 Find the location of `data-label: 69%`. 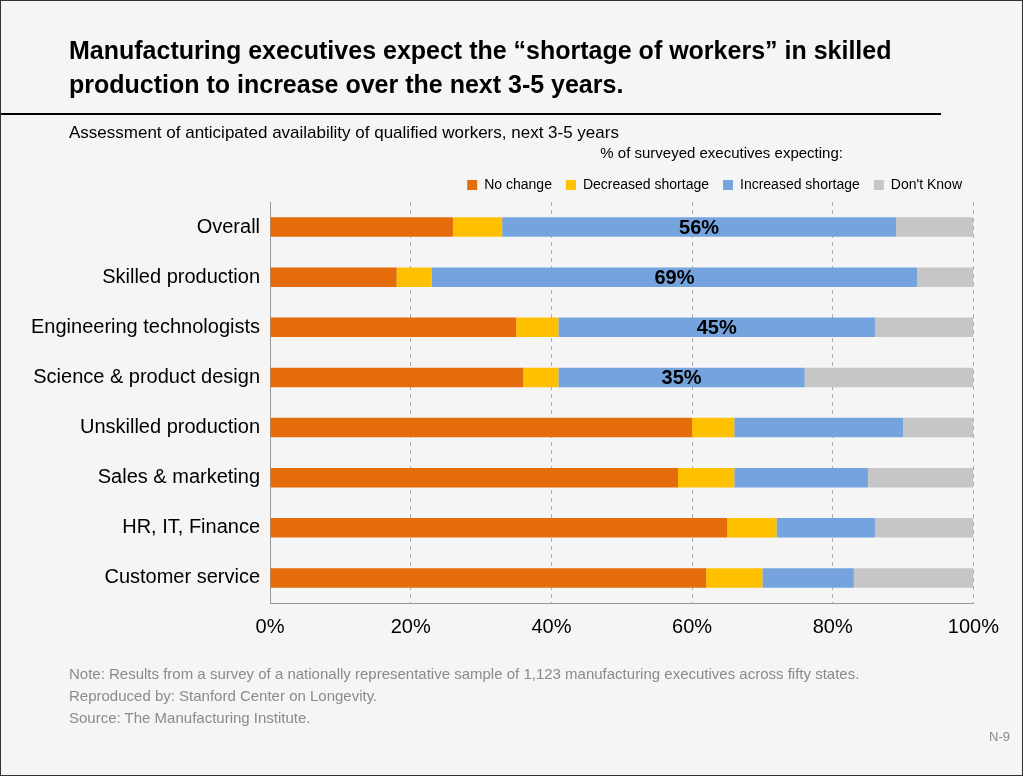

data-label: 69% is located at coordinates (674, 276).